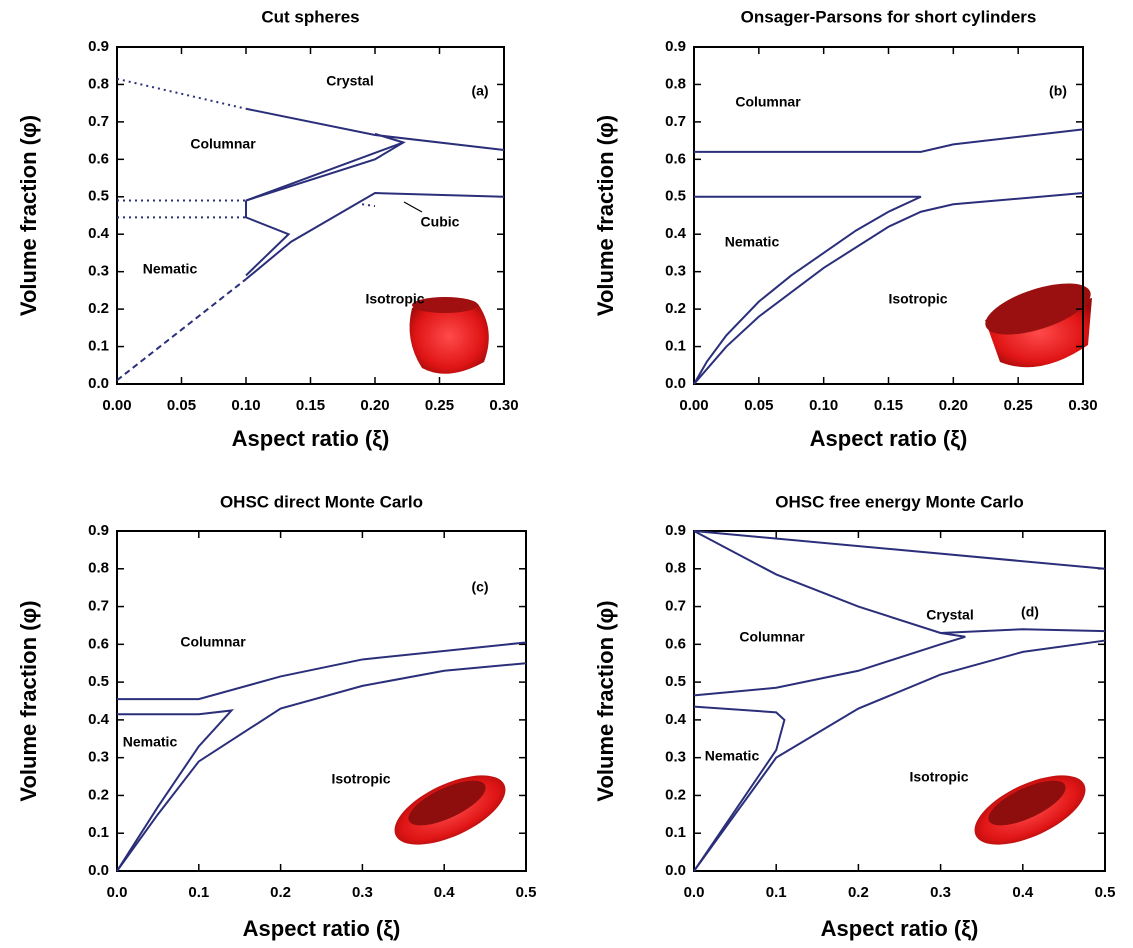 This screenshot has width=1133, height=948. What do you see at coordinates (321, 501) in the screenshot?
I see `chart-title: OHSC direct Monte Carlo` at bounding box center [321, 501].